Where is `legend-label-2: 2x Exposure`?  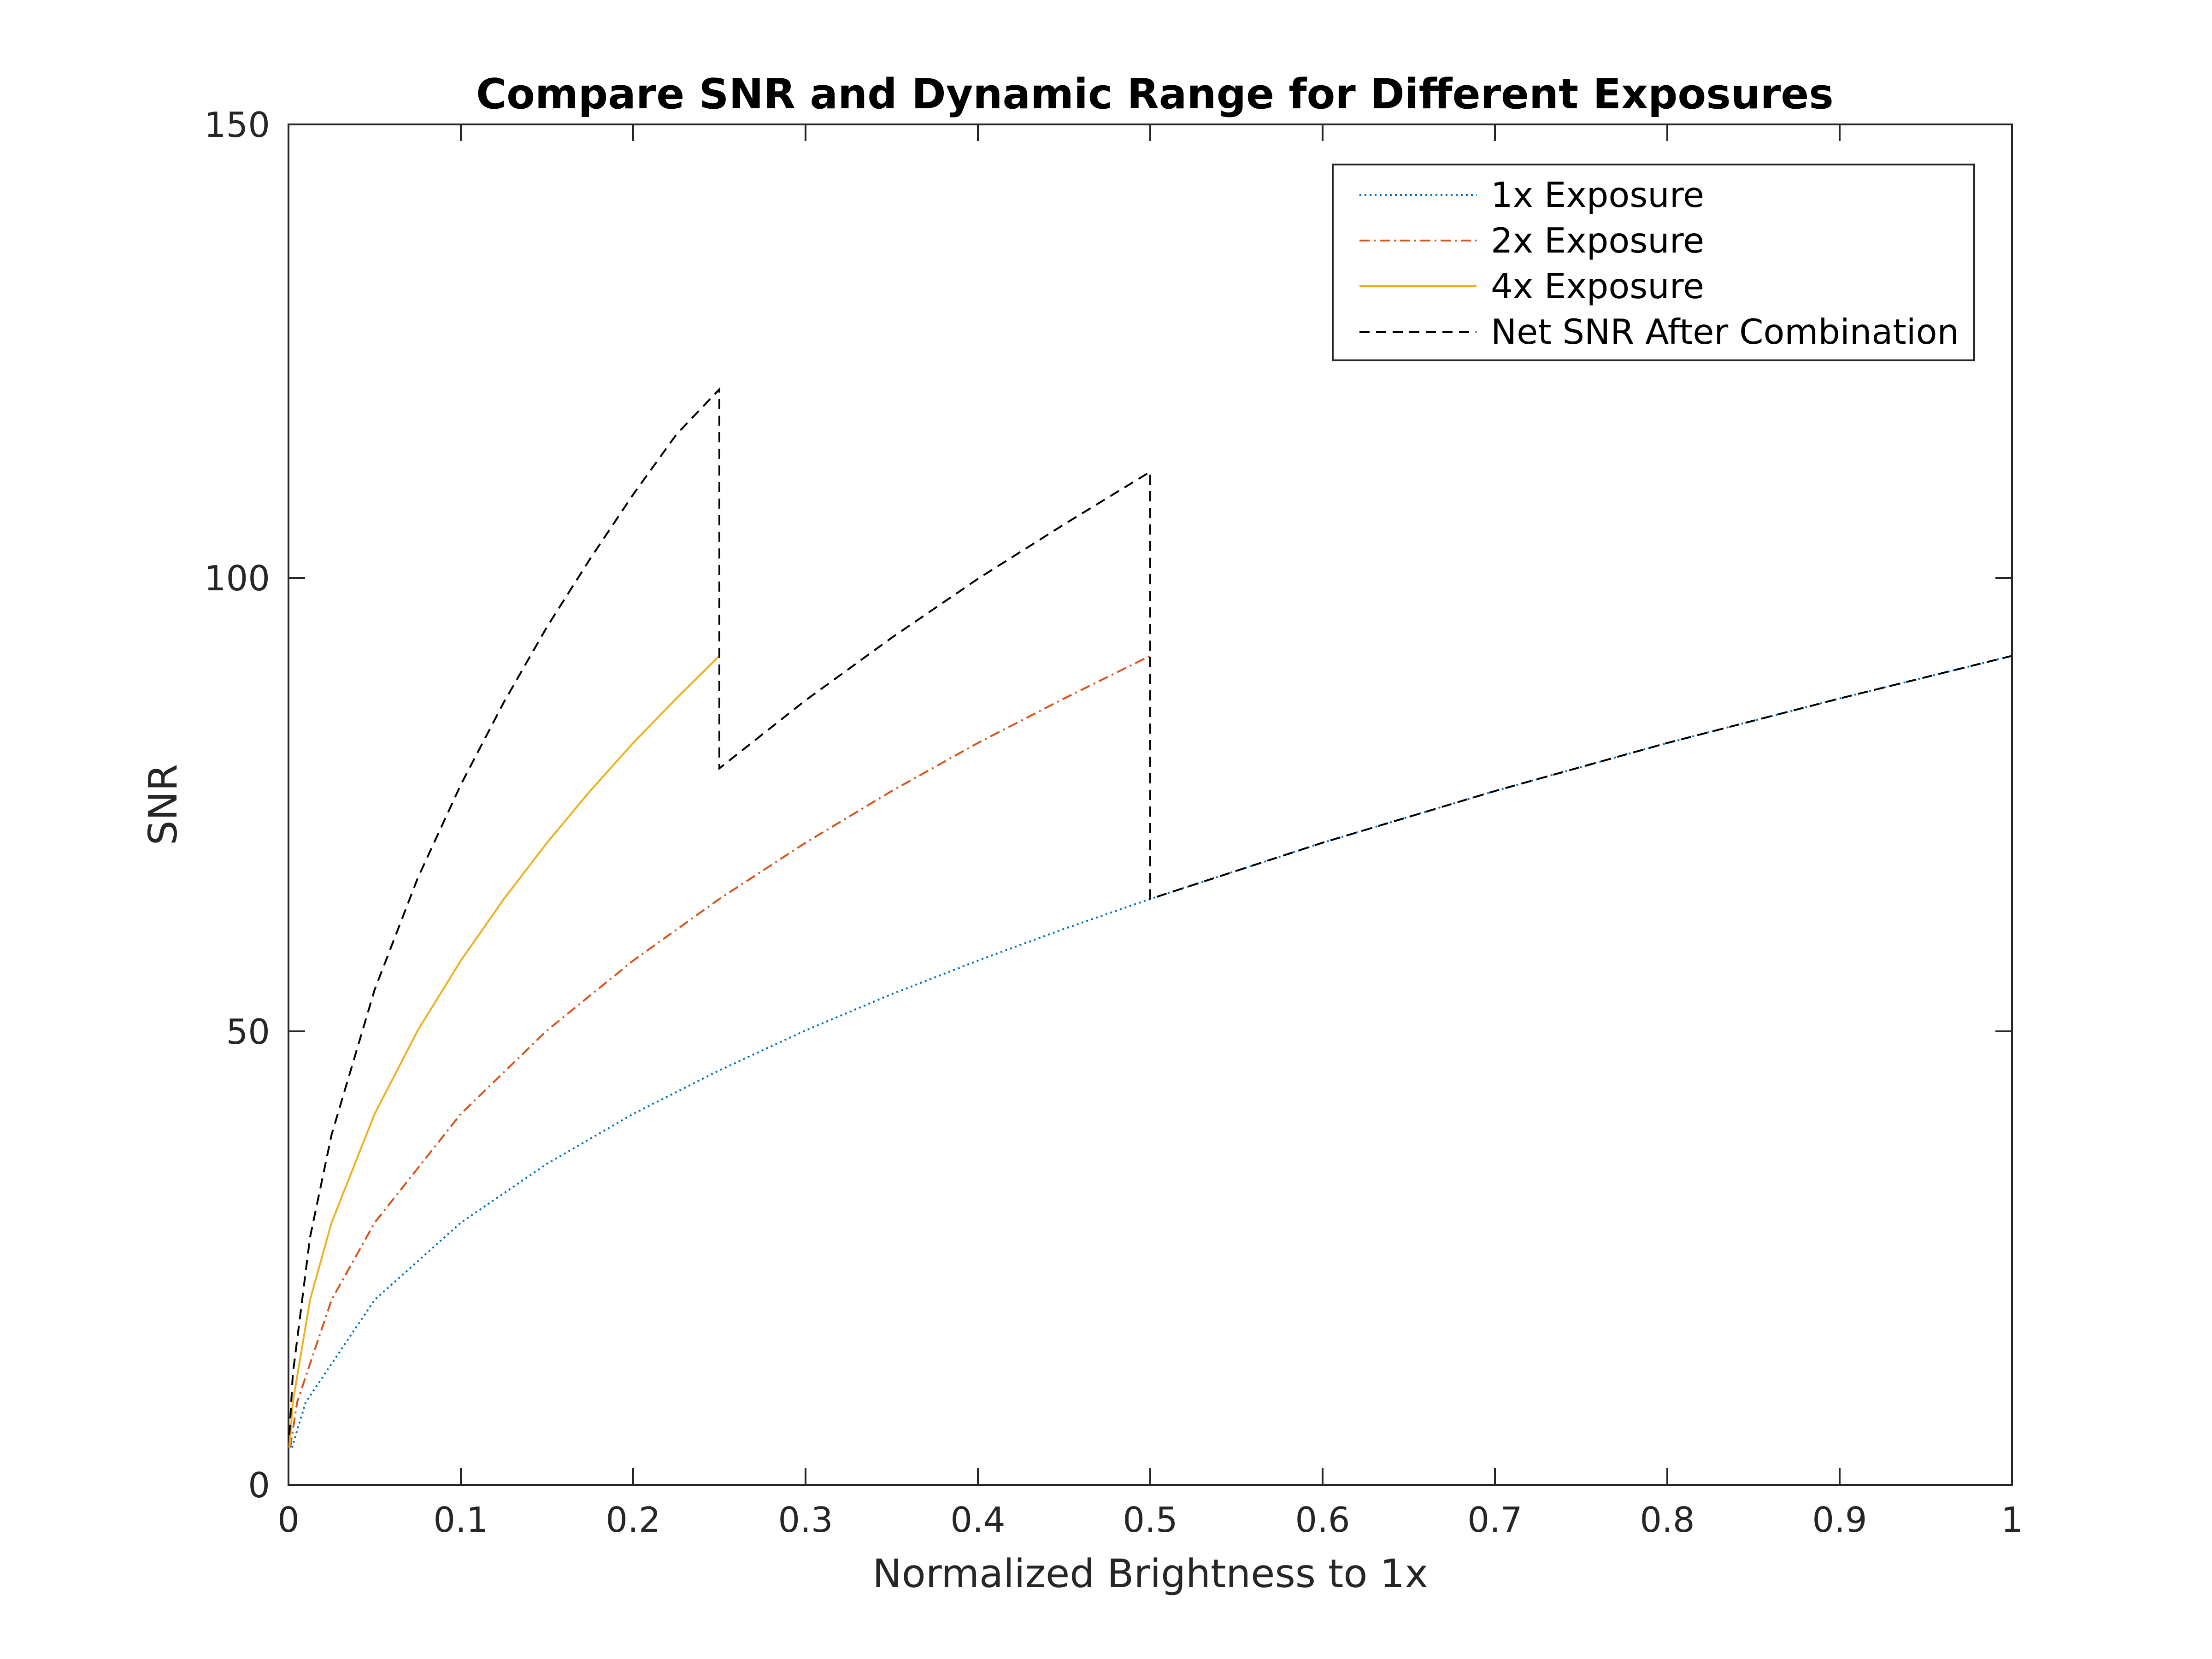 legend-label-2: 2x Exposure is located at coordinates (1597, 240).